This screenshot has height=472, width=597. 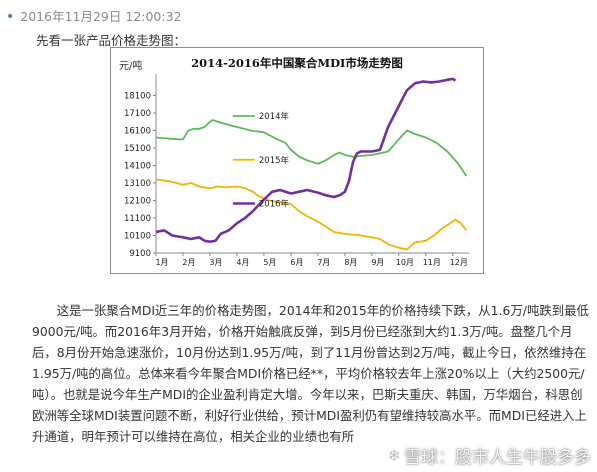 What do you see at coordinates (377, 262) in the screenshot?
I see `x-tick-label: 9月` at bounding box center [377, 262].